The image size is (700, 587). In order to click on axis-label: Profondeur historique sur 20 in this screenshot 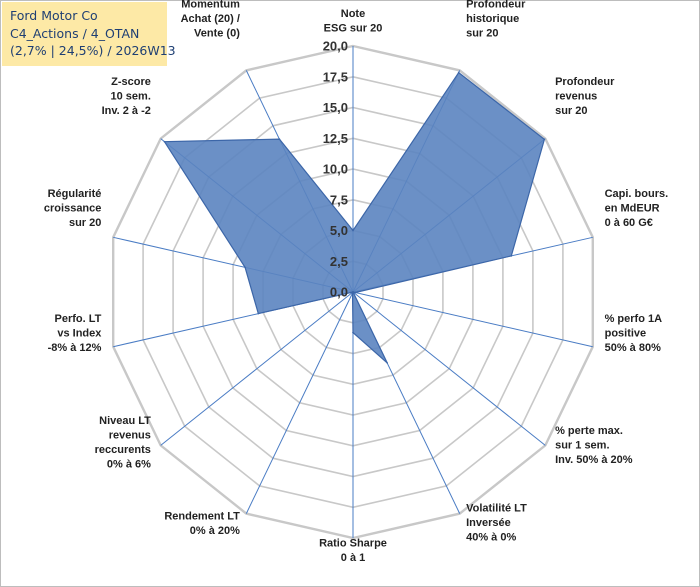, I will do `click(496, 20)`.